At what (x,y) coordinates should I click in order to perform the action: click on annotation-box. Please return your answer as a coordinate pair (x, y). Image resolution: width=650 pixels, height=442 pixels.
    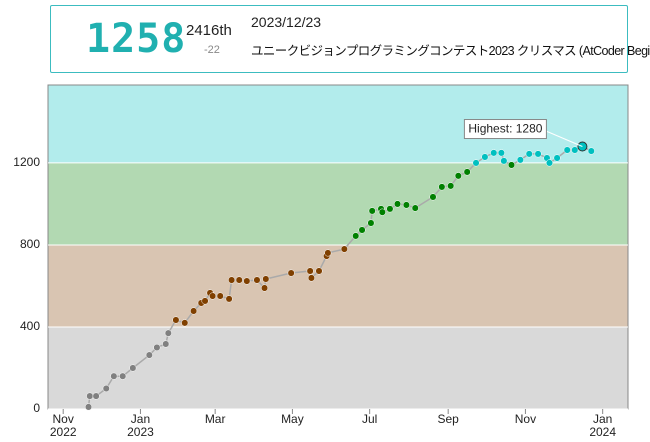
    Looking at the image, I should click on (505, 129).